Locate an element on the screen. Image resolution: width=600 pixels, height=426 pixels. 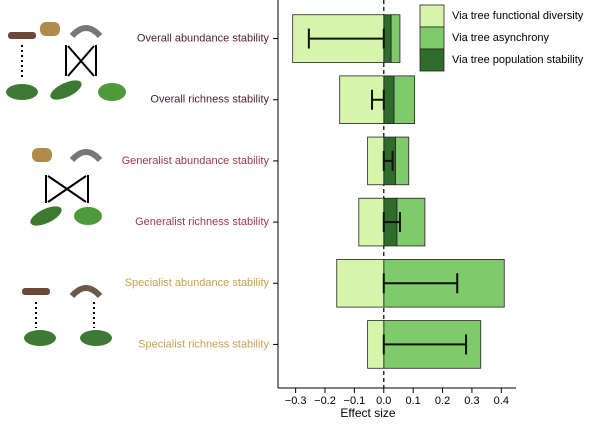
y-tick-label: Generalist richness stability is located at coordinates (202, 222).